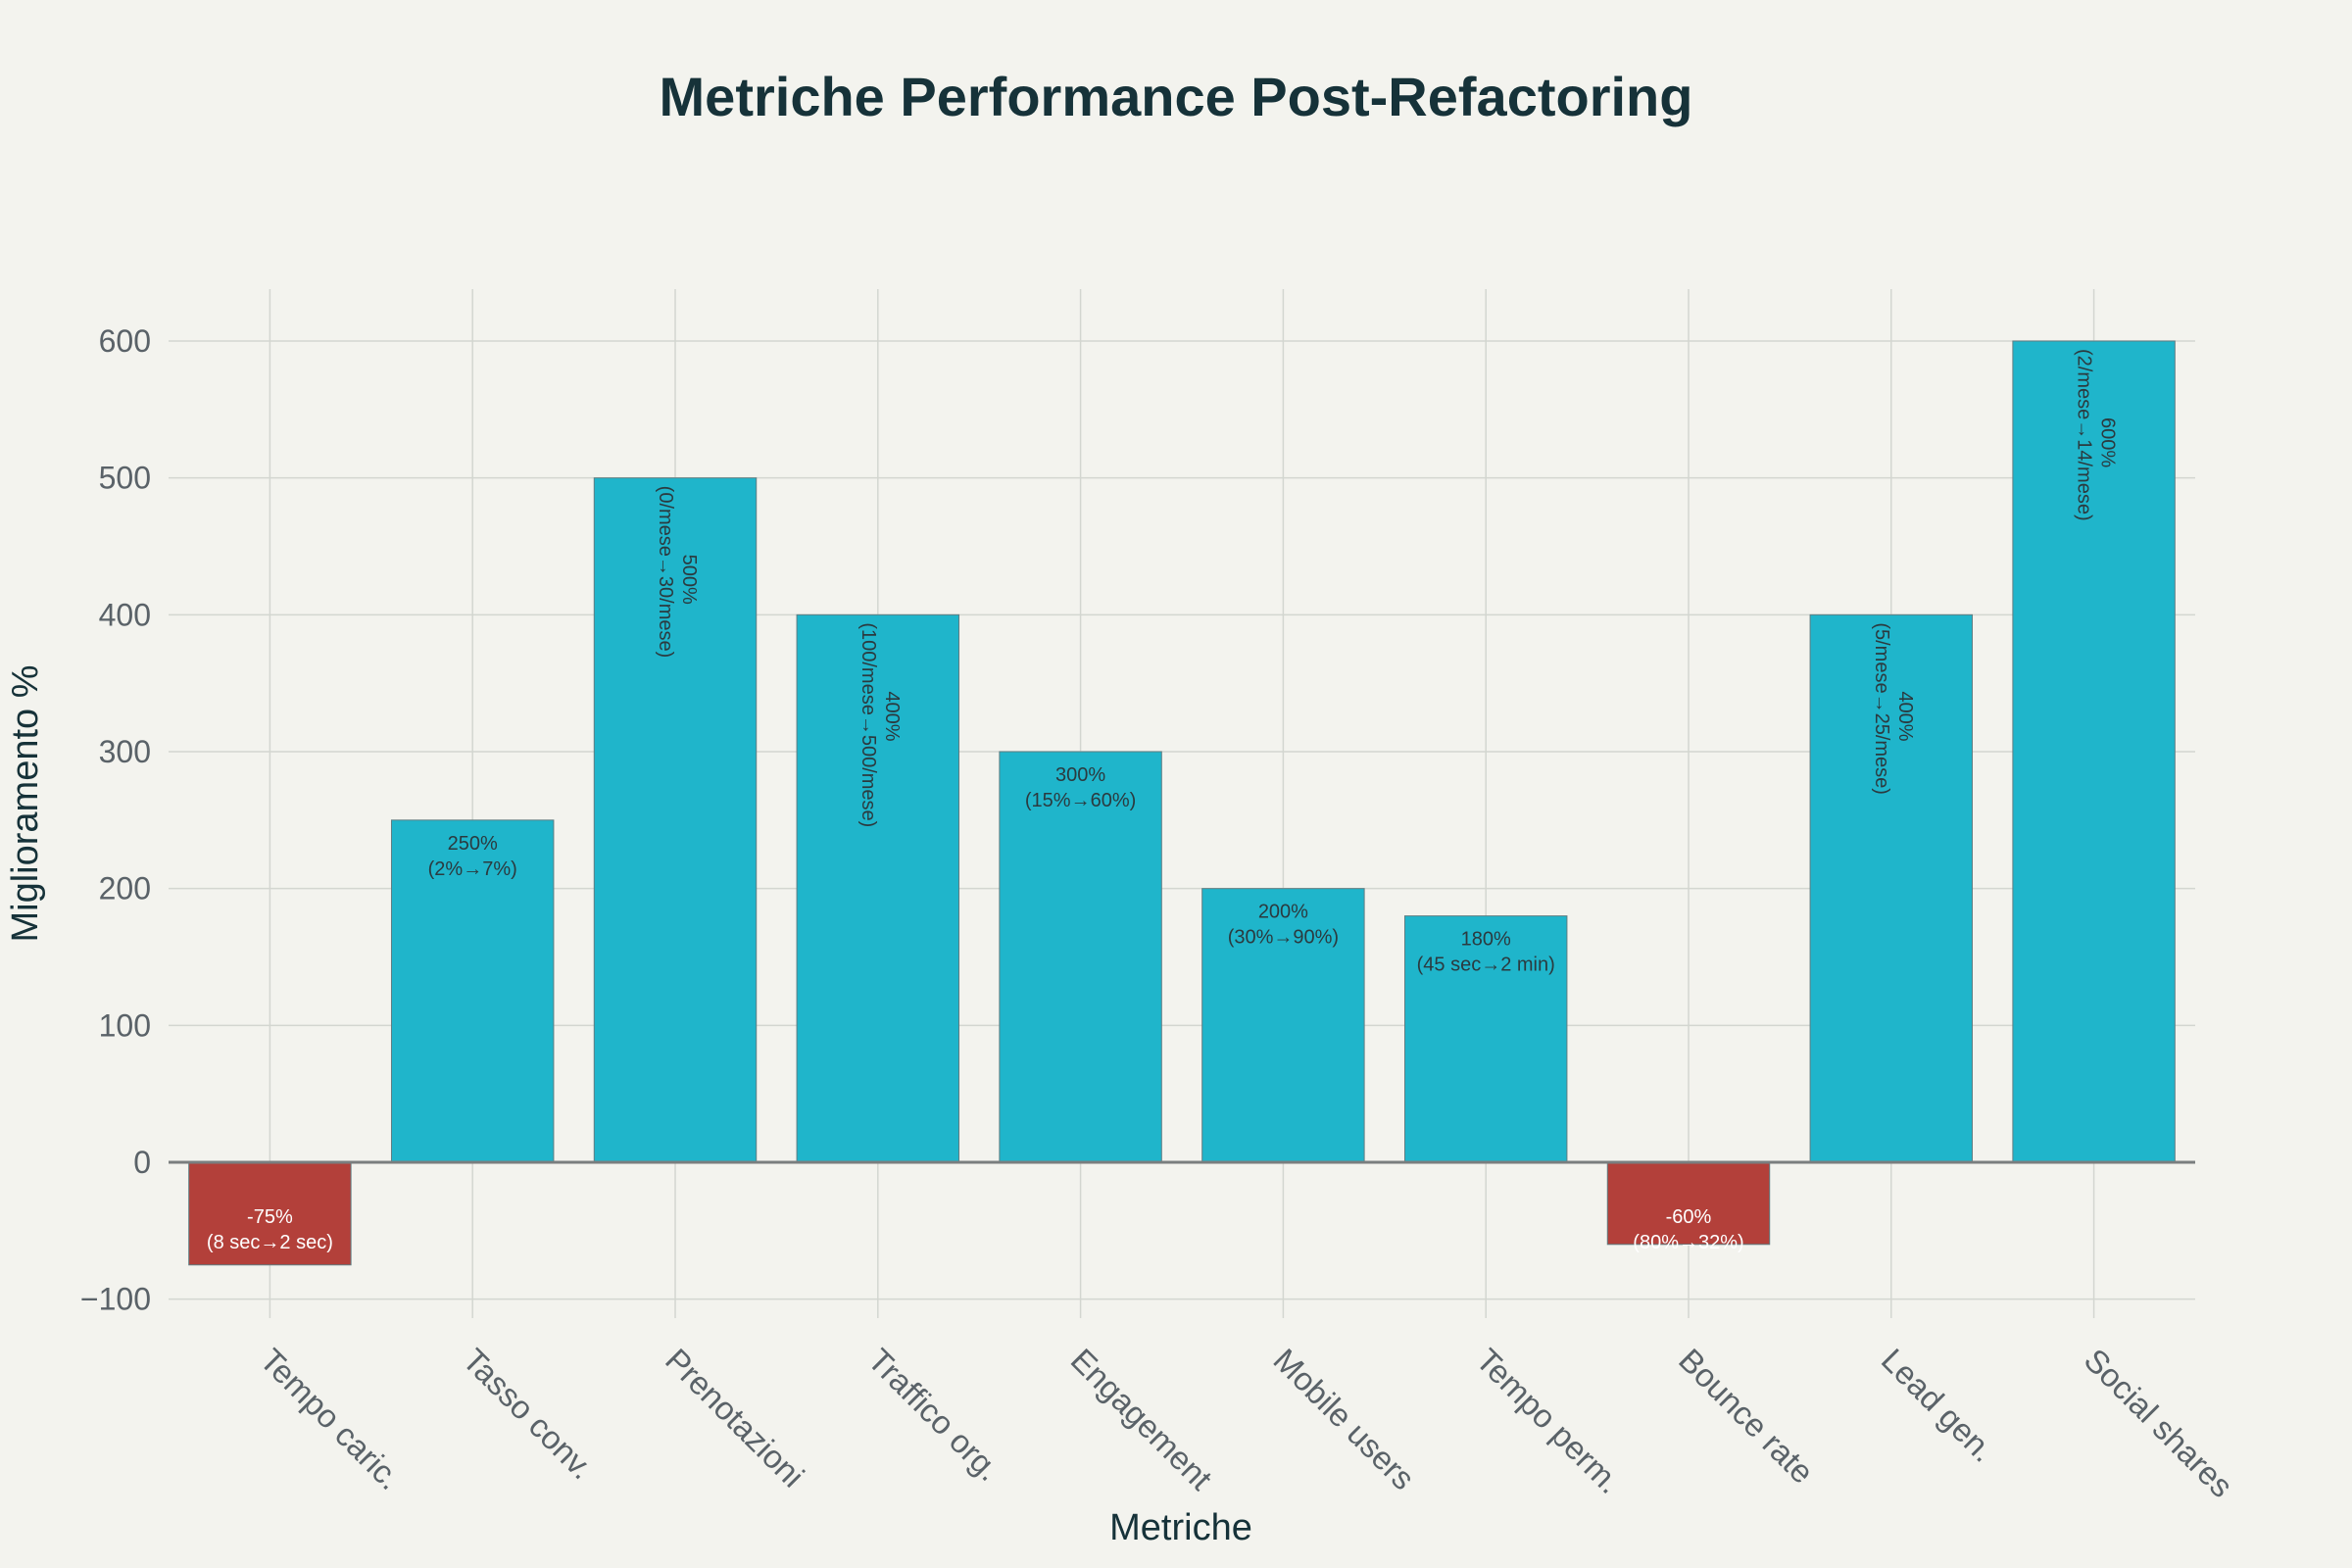 The height and width of the screenshot is (1568, 2352). Describe the element at coordinates (125, 614) in the screenshot. I see `y-tick-label: 400` at that location.